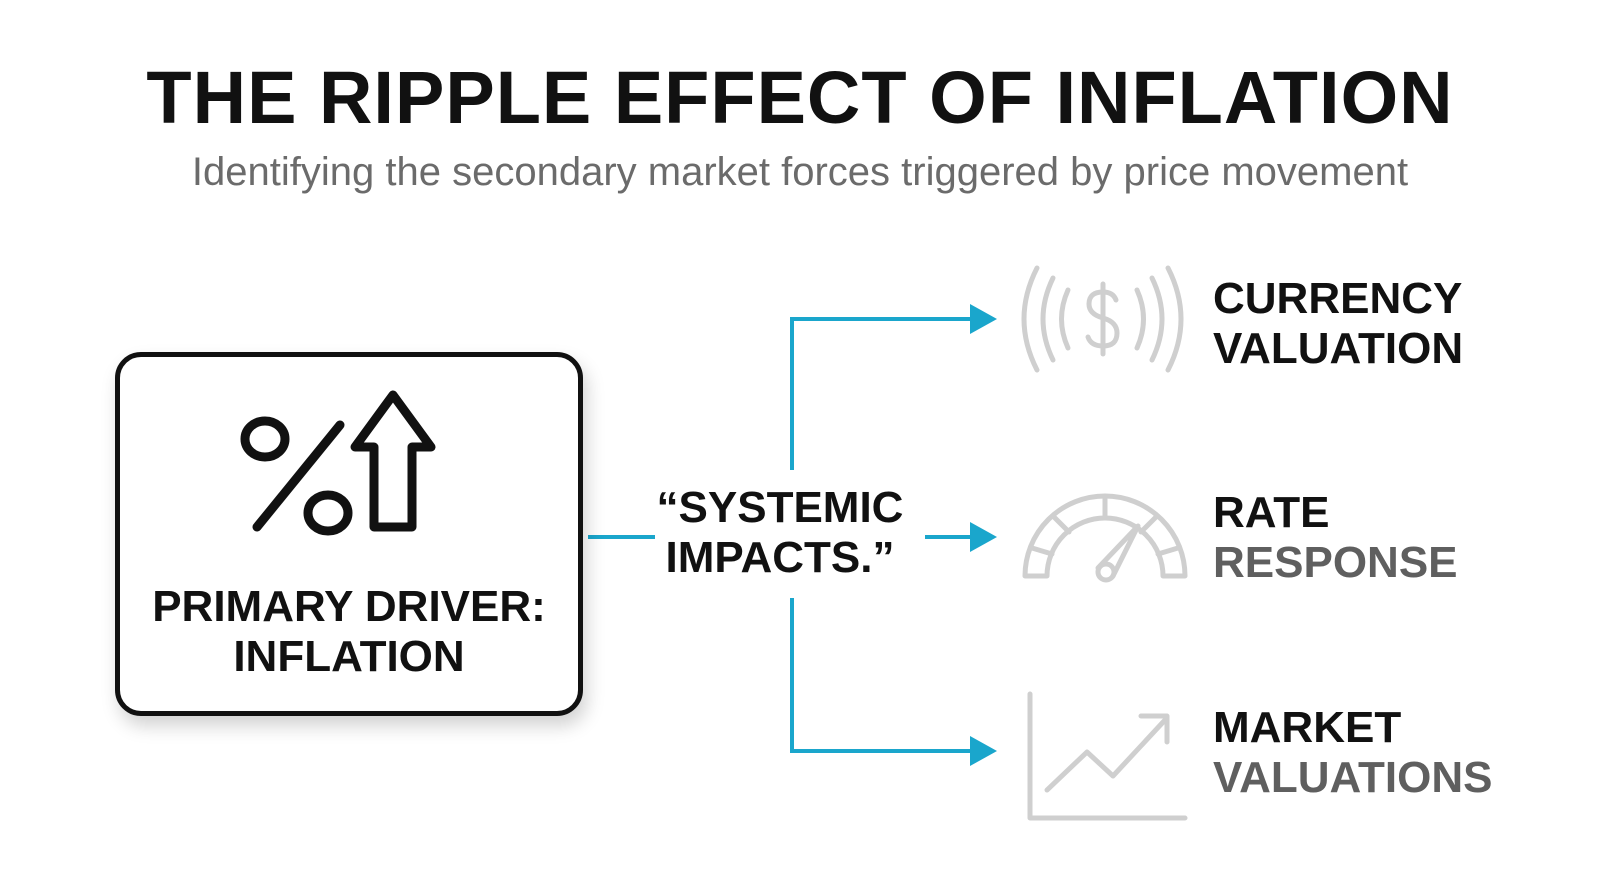  What do you see at coordinates (983, 751) in the screenshot?
I see `arrowhead-market` at bounding box center [983, 751].